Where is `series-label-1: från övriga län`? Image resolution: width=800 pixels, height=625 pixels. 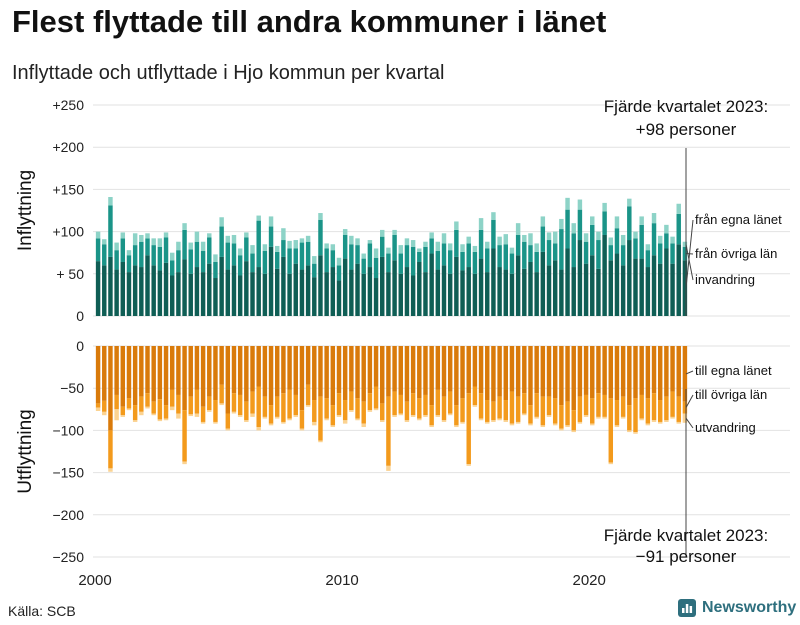
series-label-1: från övriga län is located at coordinates (736, 253).